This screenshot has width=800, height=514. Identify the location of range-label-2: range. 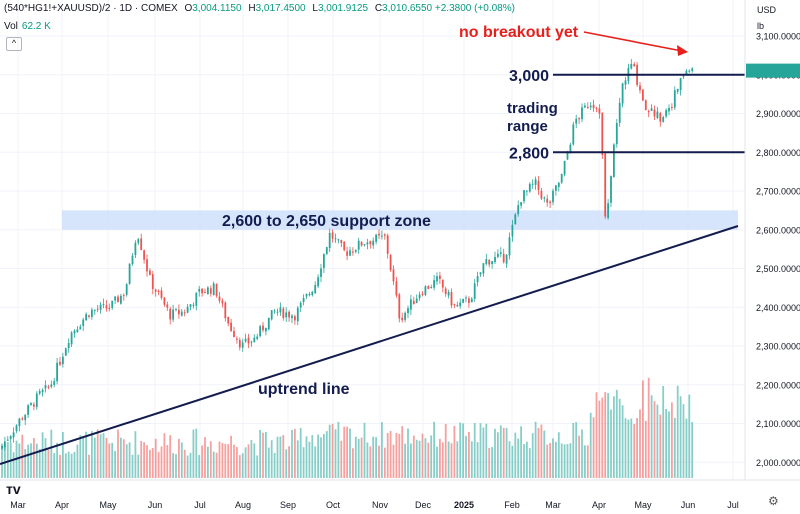
(527, 126).